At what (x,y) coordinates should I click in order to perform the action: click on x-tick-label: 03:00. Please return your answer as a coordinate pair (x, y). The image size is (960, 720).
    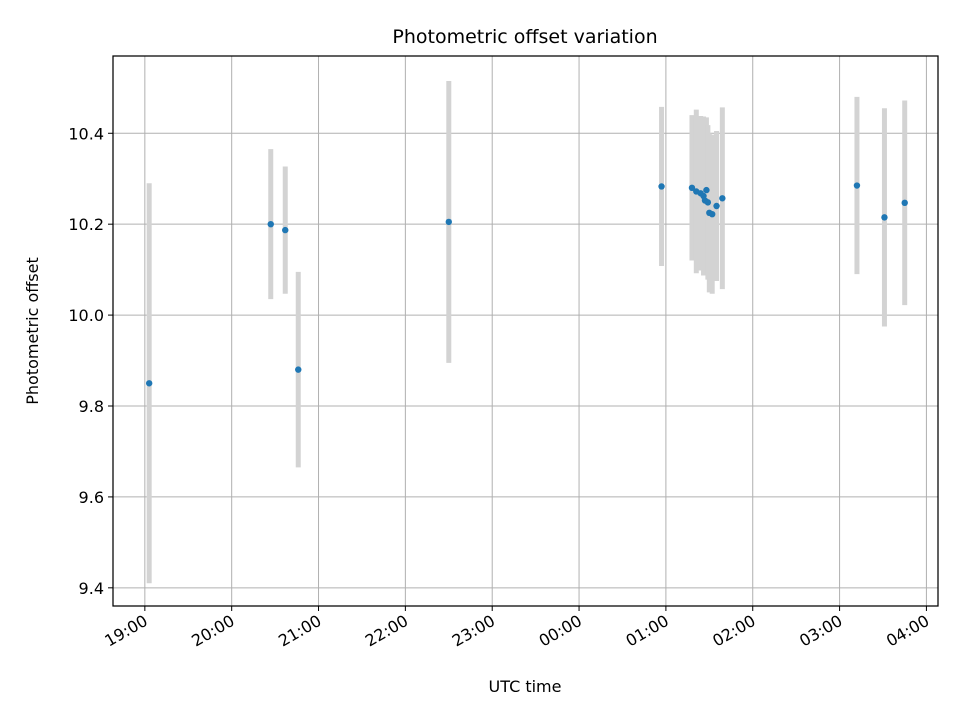
    Looking at the image, I should click on (820, 631).